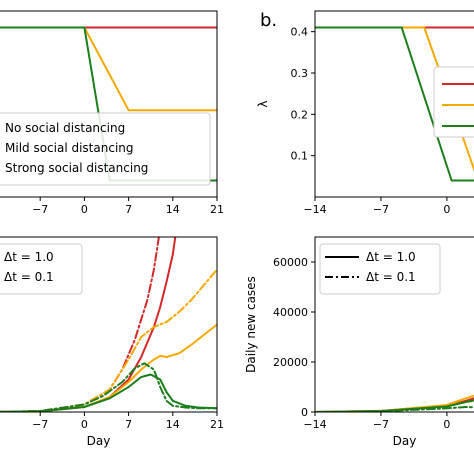 This screenshot has height=474, width=474. What do you see at coordinates (394, 403) in the screenshot?
I see `series-group` at bounding box center [394, 403].